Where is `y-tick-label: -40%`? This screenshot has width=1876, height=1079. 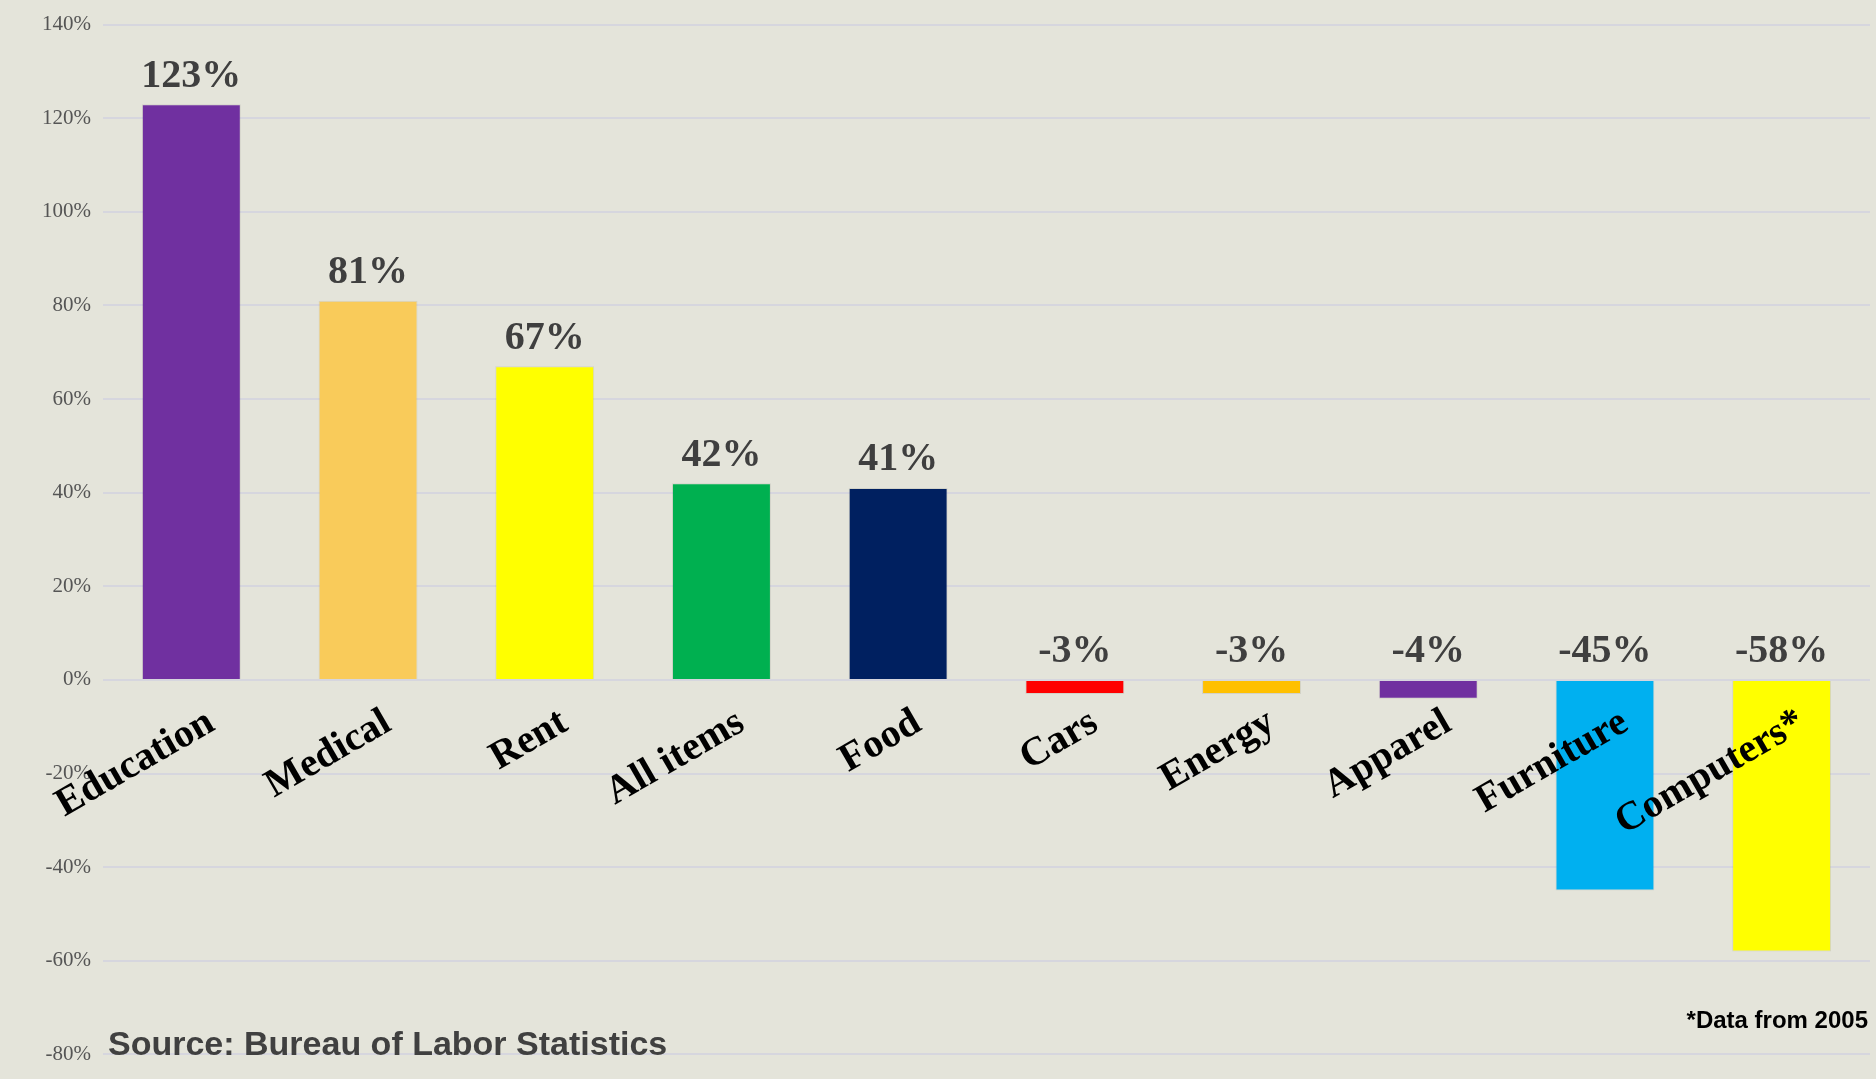
y-tick-label: -40% is located at coordinates (68, 865).